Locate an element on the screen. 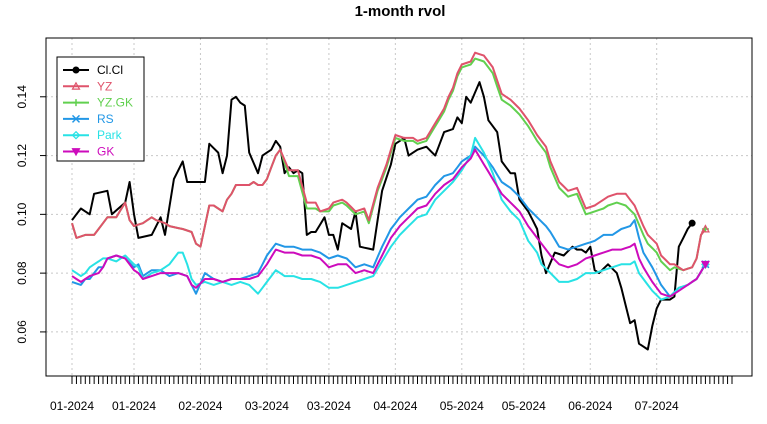 This screenshot has width=767, height=424. x-tick-label: 02-2024 is located at coordinates (200, 406).